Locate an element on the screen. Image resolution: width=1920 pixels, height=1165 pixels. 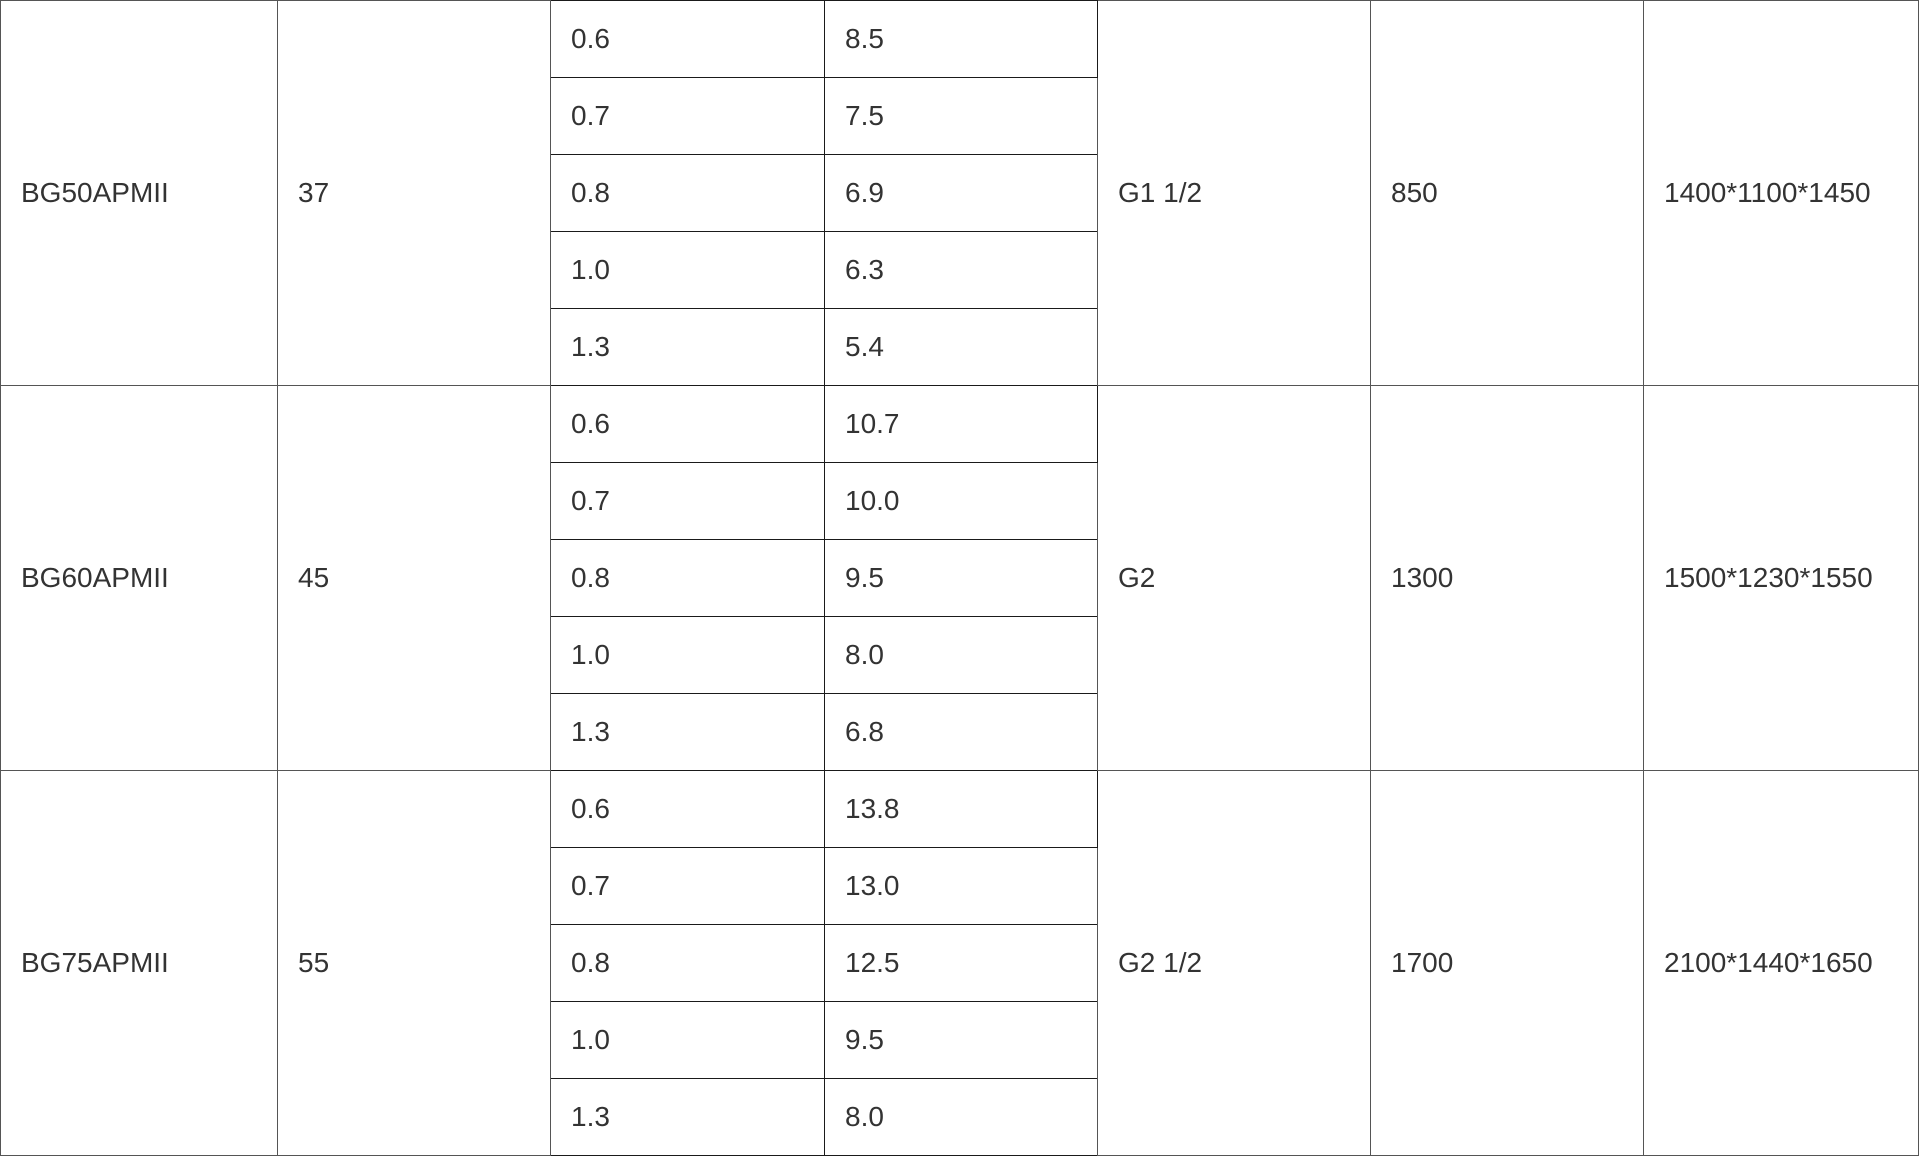
flow-cell: 10.7 is located at coordinates (961, 424).